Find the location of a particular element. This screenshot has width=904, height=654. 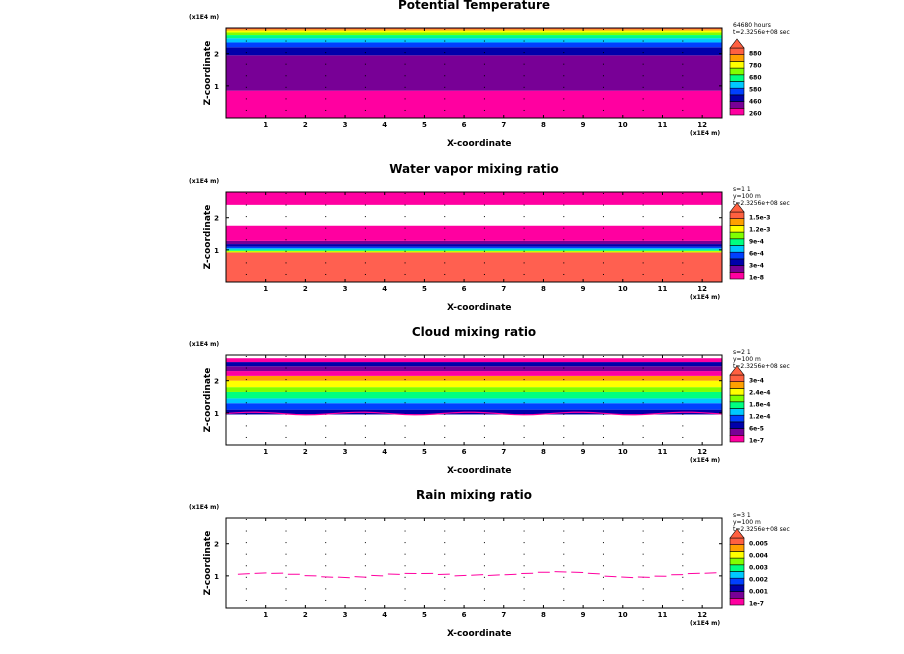

info-text: s=3 1 is located at coordinates (742, 515).